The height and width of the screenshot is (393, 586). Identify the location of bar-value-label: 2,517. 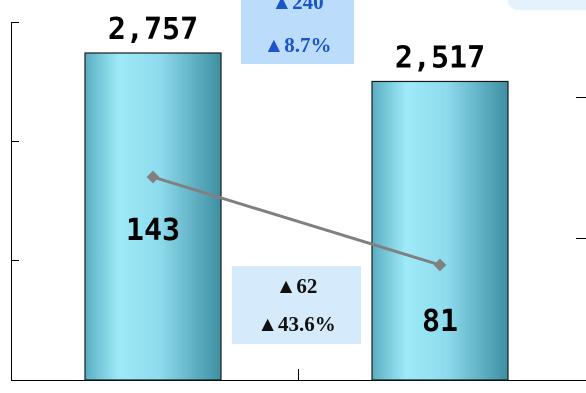
(440, 57).